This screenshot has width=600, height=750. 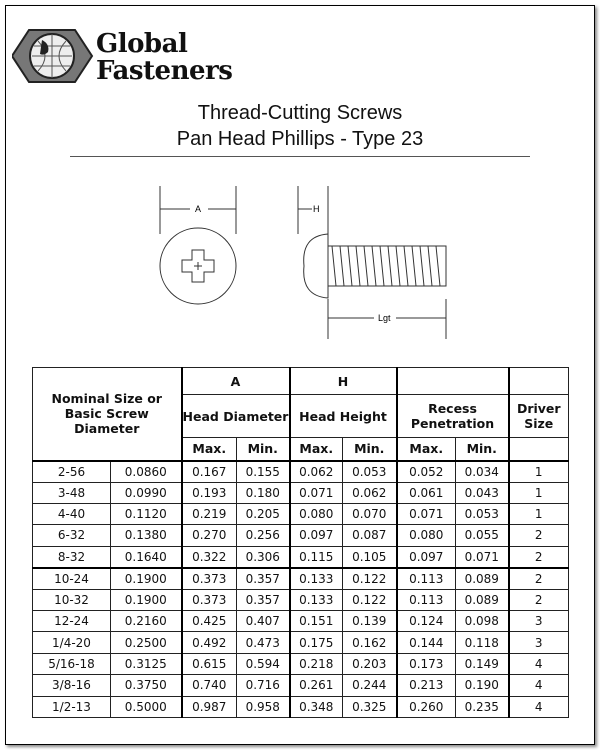 I want to click on table-cell: 4-40, so click(x=71, y=514).